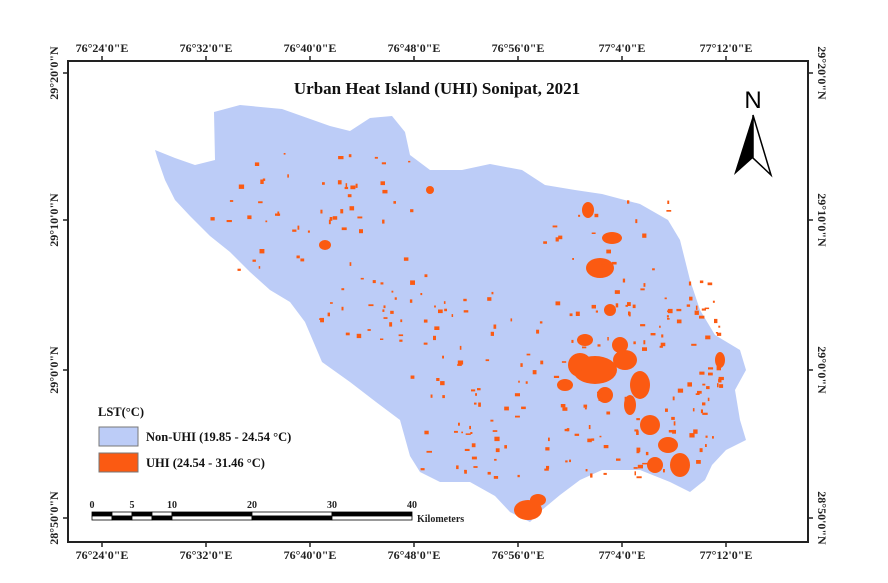  I want to click on legend-swatch-non-uhi, so click(118, 436).